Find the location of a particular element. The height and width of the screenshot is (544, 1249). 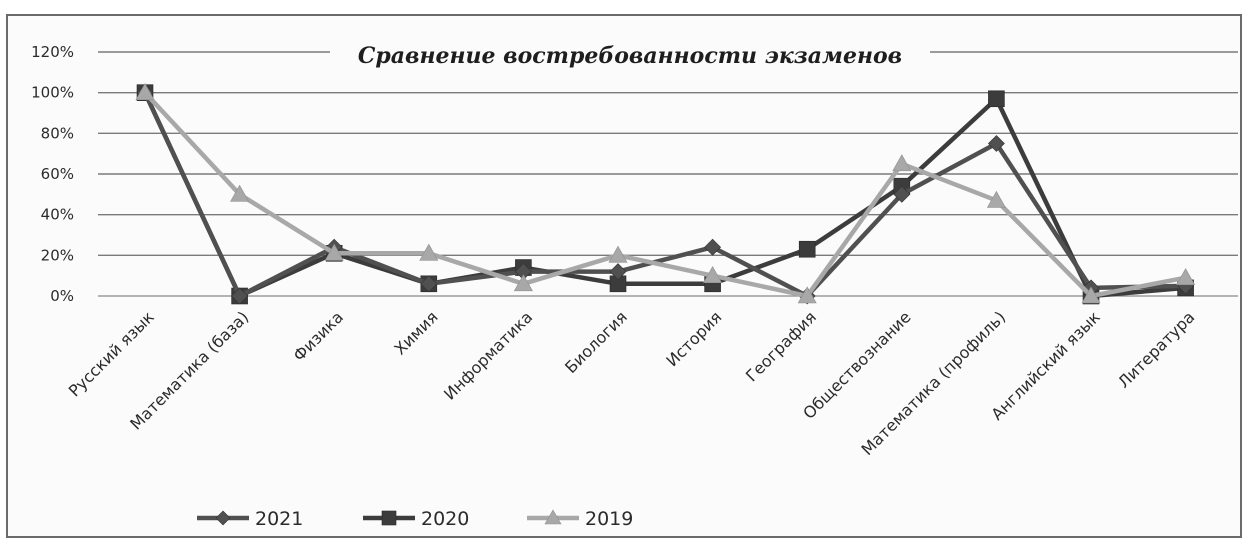

x-category-label: Физика is located at coordinates (318, 336).